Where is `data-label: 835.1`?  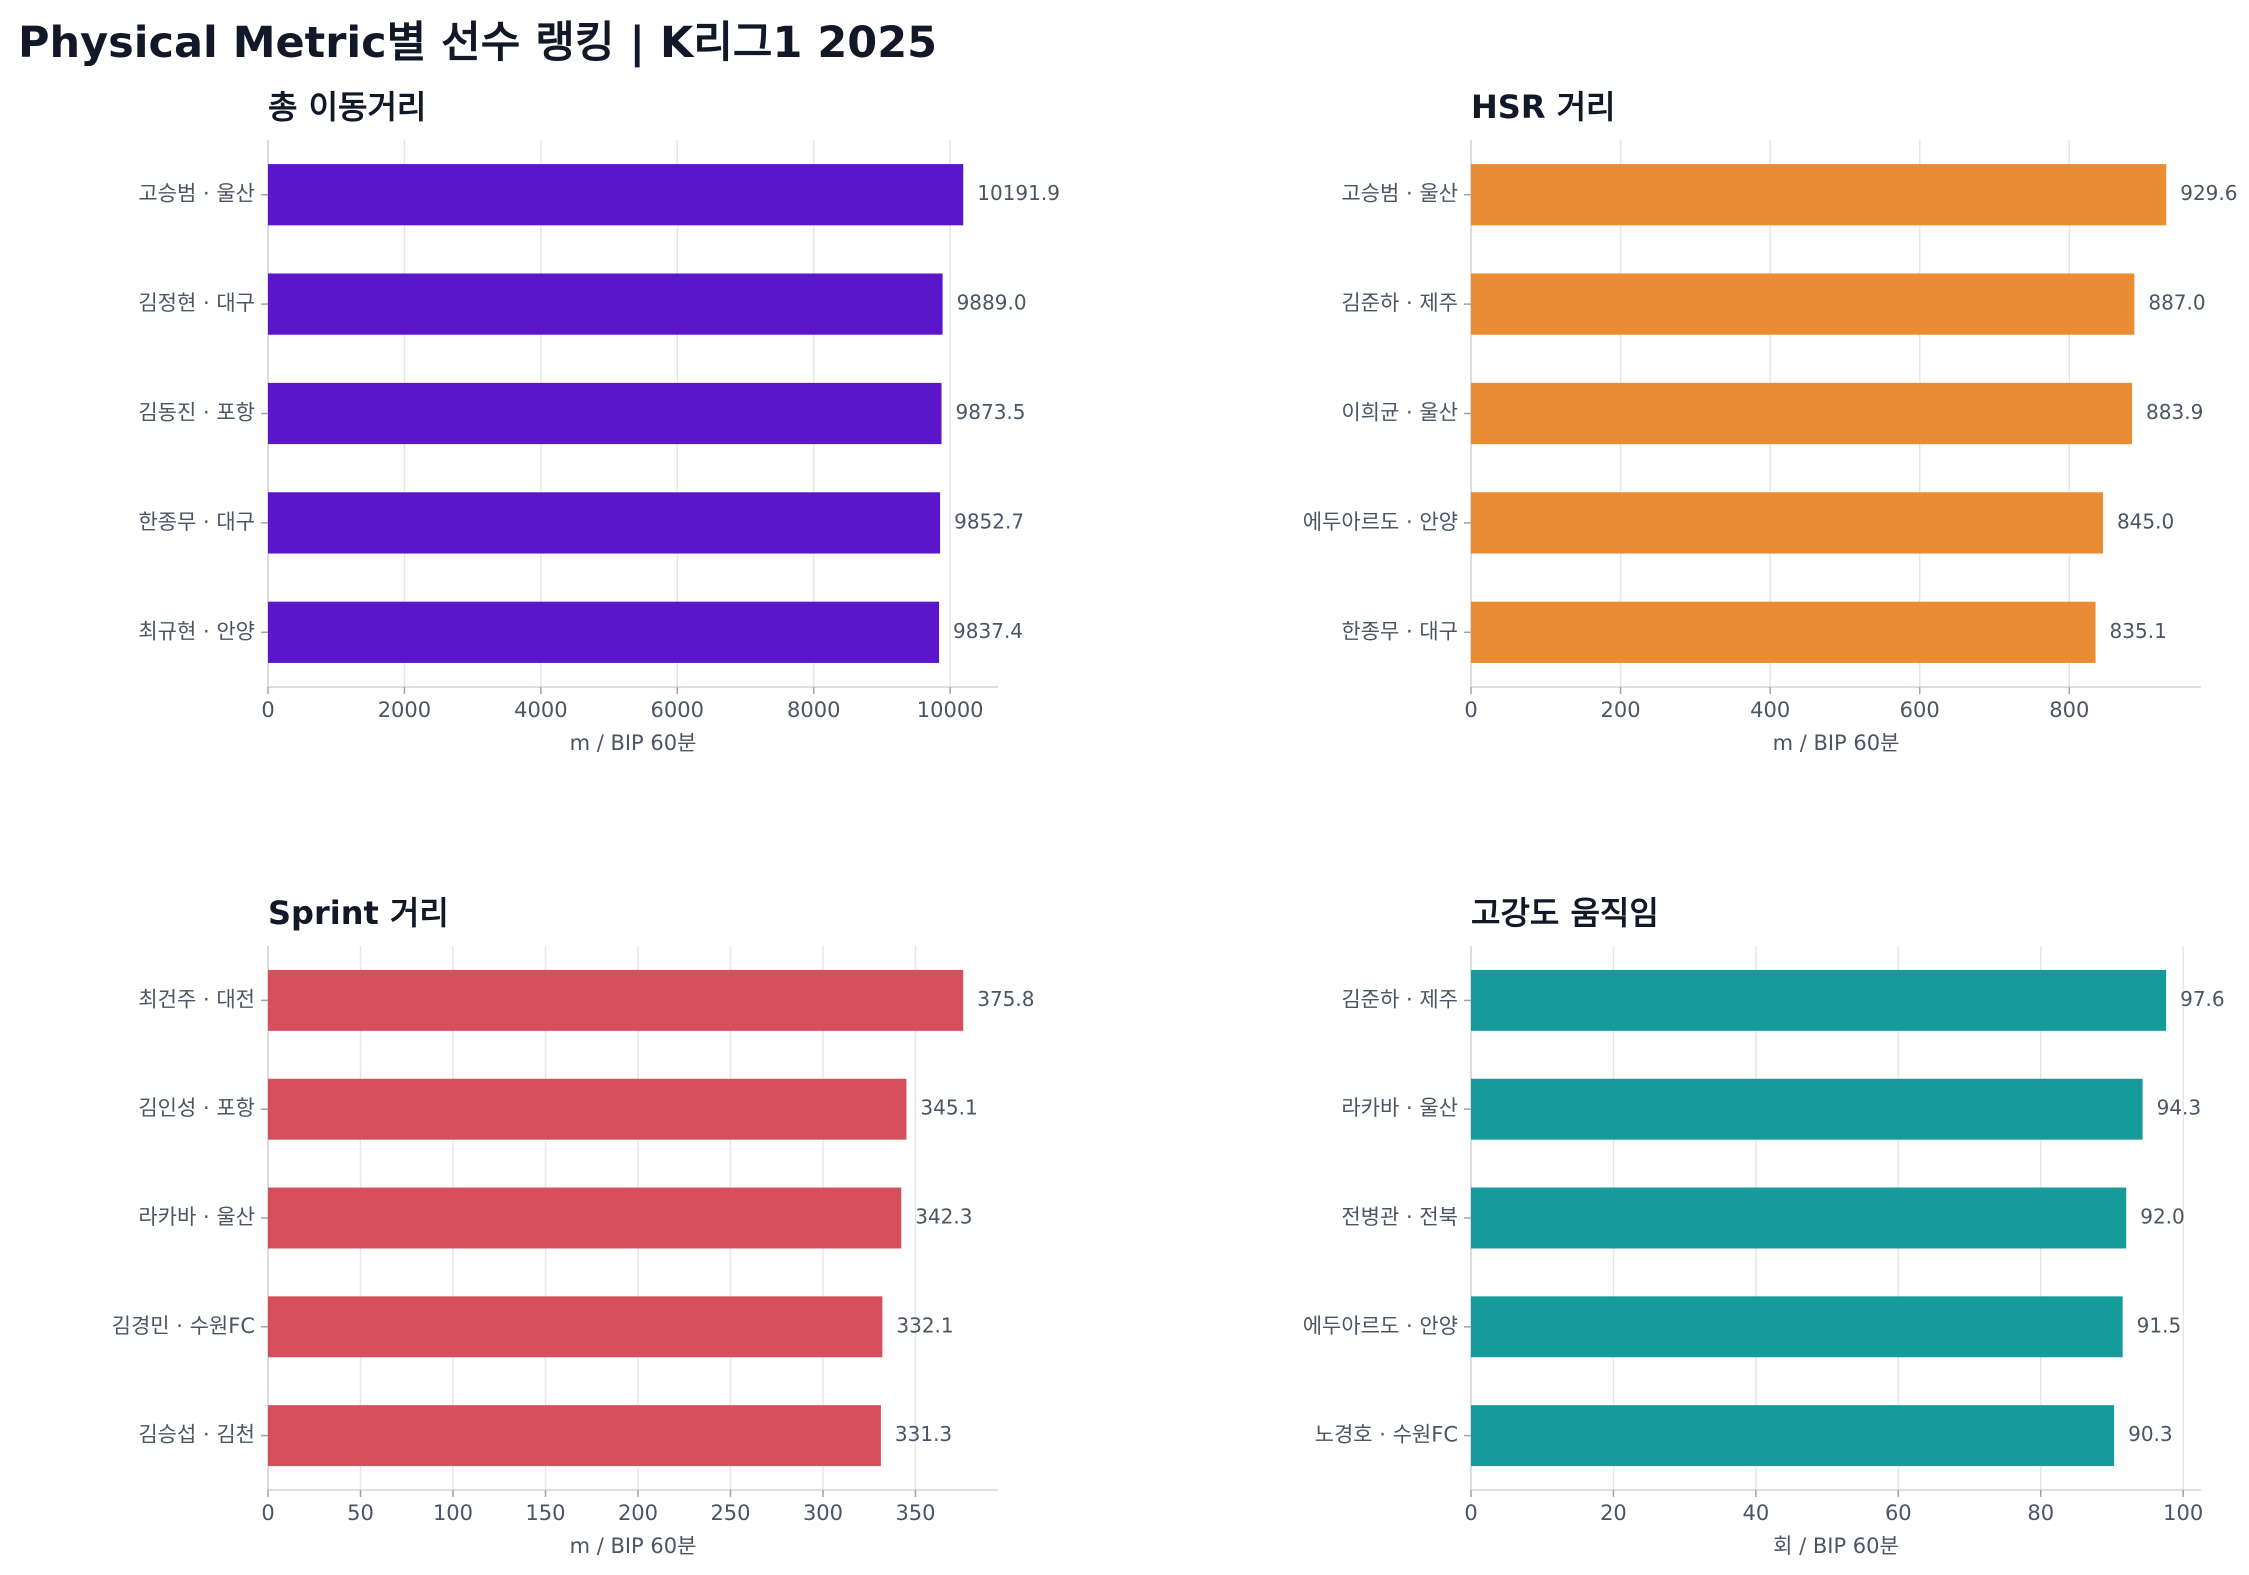 data-label: 835.1 is located at coordinates (2138, 631).